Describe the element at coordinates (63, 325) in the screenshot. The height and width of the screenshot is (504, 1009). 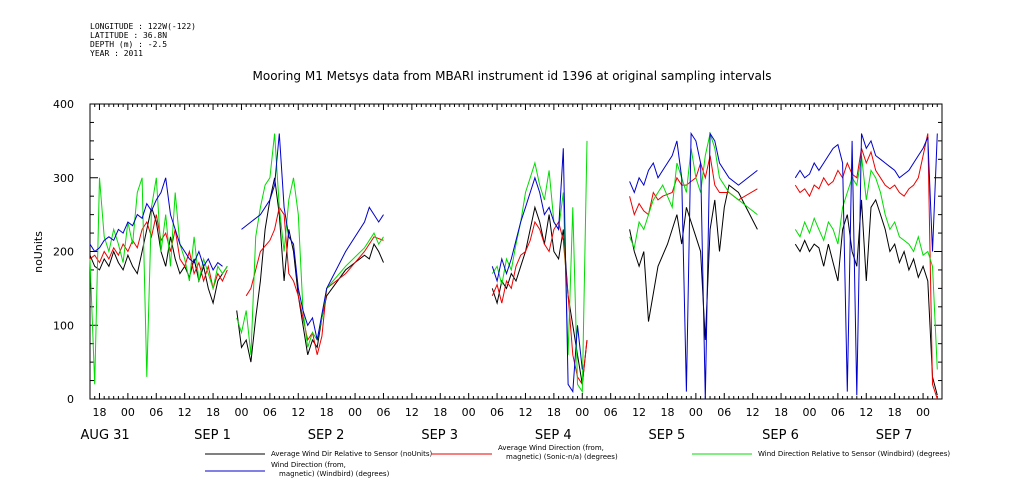
I see `y-tick-label: 100` at that location.